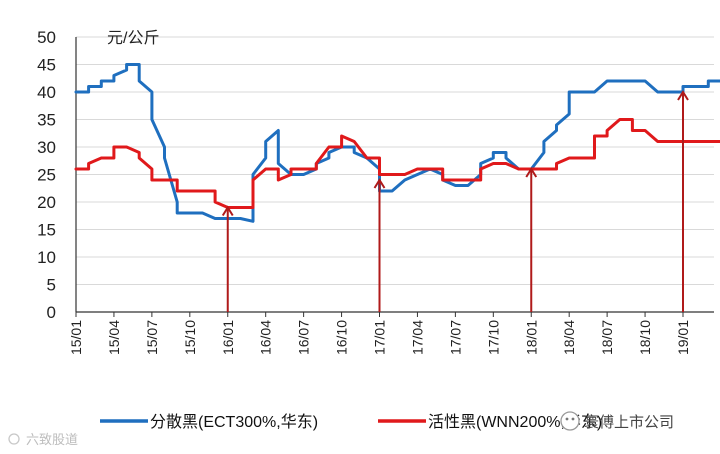 Image resolution: width=720 pixels, height=454 pixels. I want to click on y-tick-label: 25, so click(46, 175).